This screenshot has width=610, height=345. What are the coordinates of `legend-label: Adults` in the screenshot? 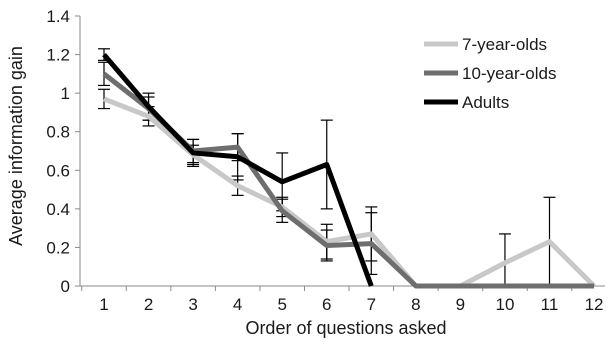 It's located at (485, 102).